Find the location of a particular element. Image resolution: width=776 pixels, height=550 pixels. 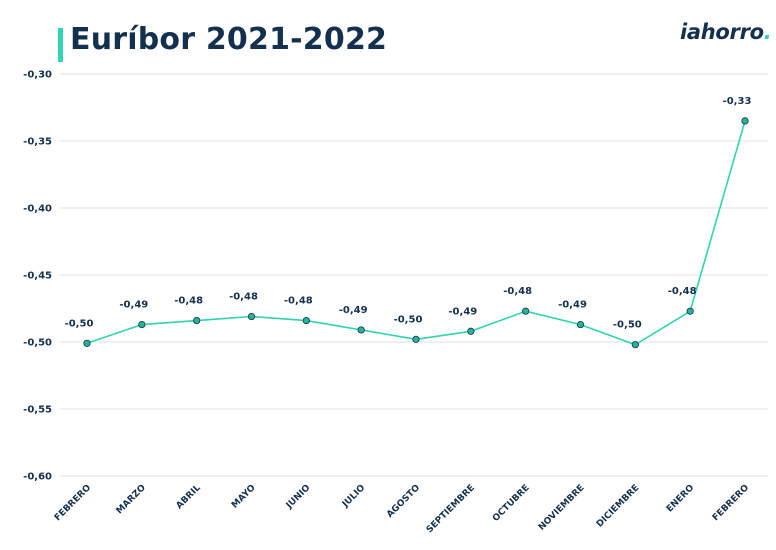

logo-text: iahorro is located at coordinates (722, 32).